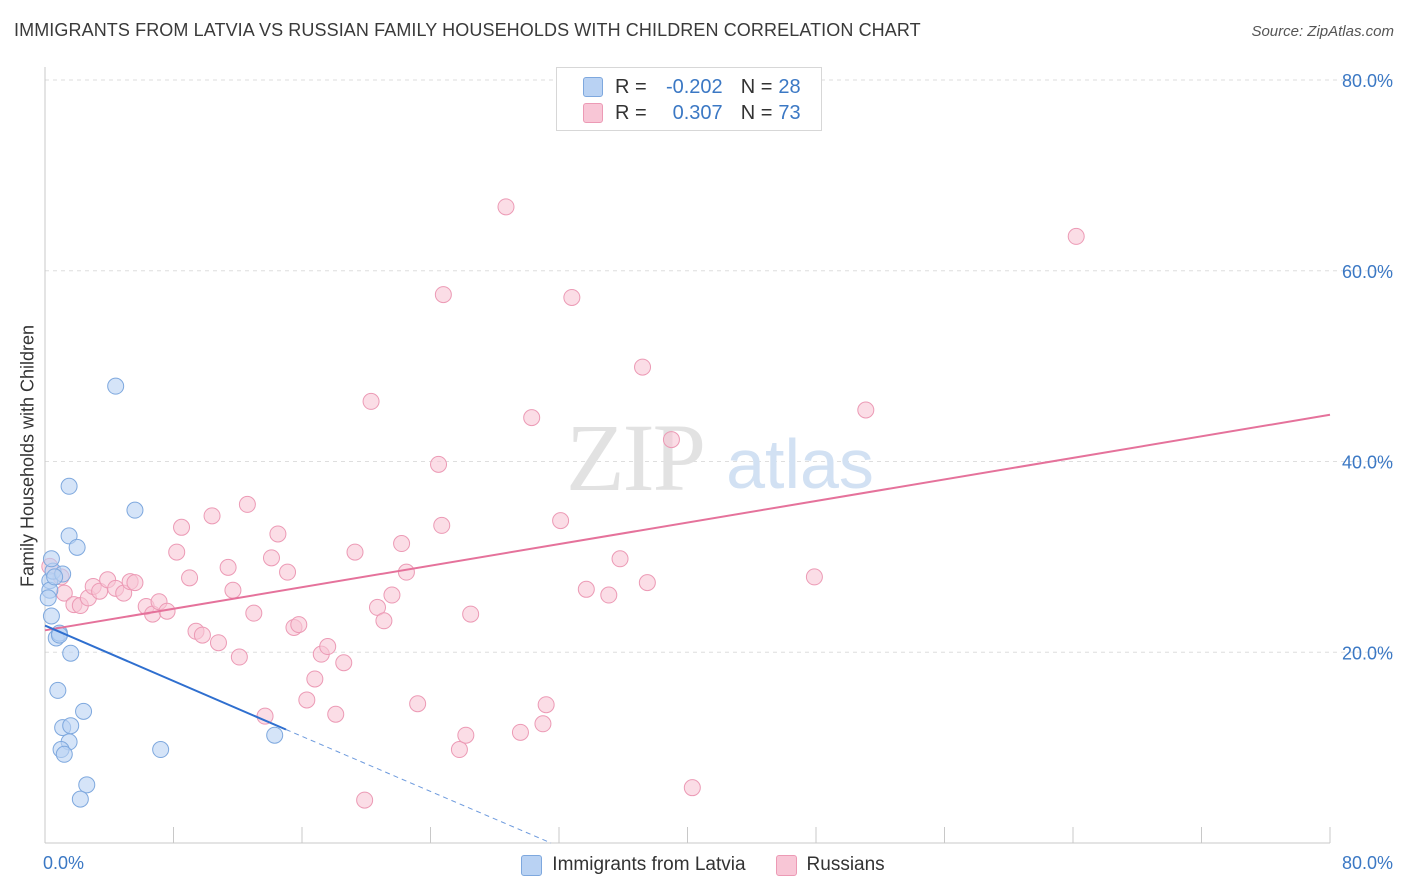 The image size is (1406, 892). What do you see at coordinates (1367, 272) in the screenshot?
I see `y-tick-label: 60.0%` at bounding box center [1367, 272].